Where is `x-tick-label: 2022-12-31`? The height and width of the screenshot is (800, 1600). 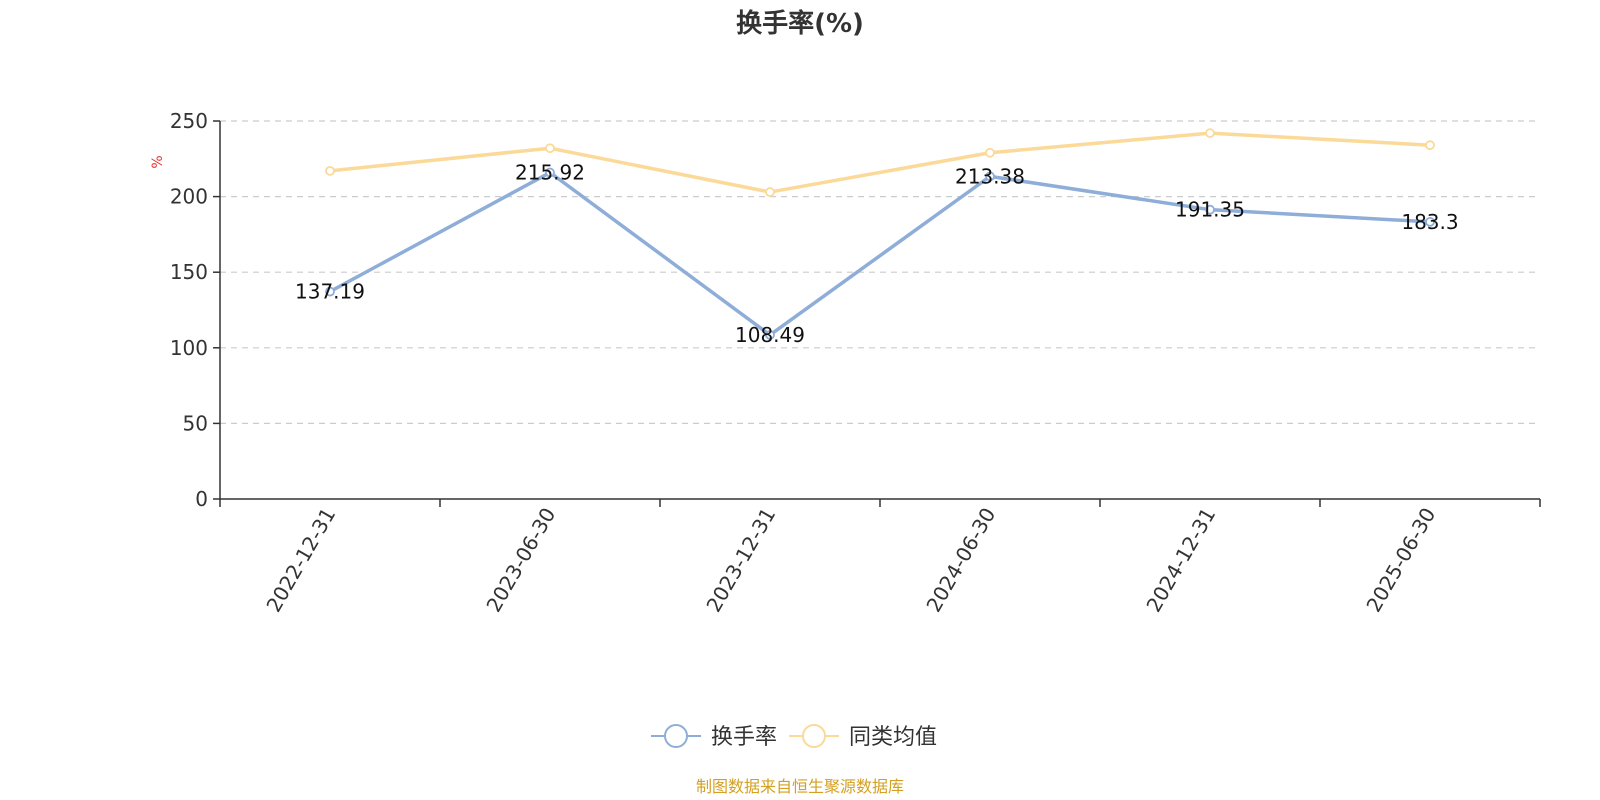 x-tick-label: 2022-12-31 is located at coordinates (300, 560).